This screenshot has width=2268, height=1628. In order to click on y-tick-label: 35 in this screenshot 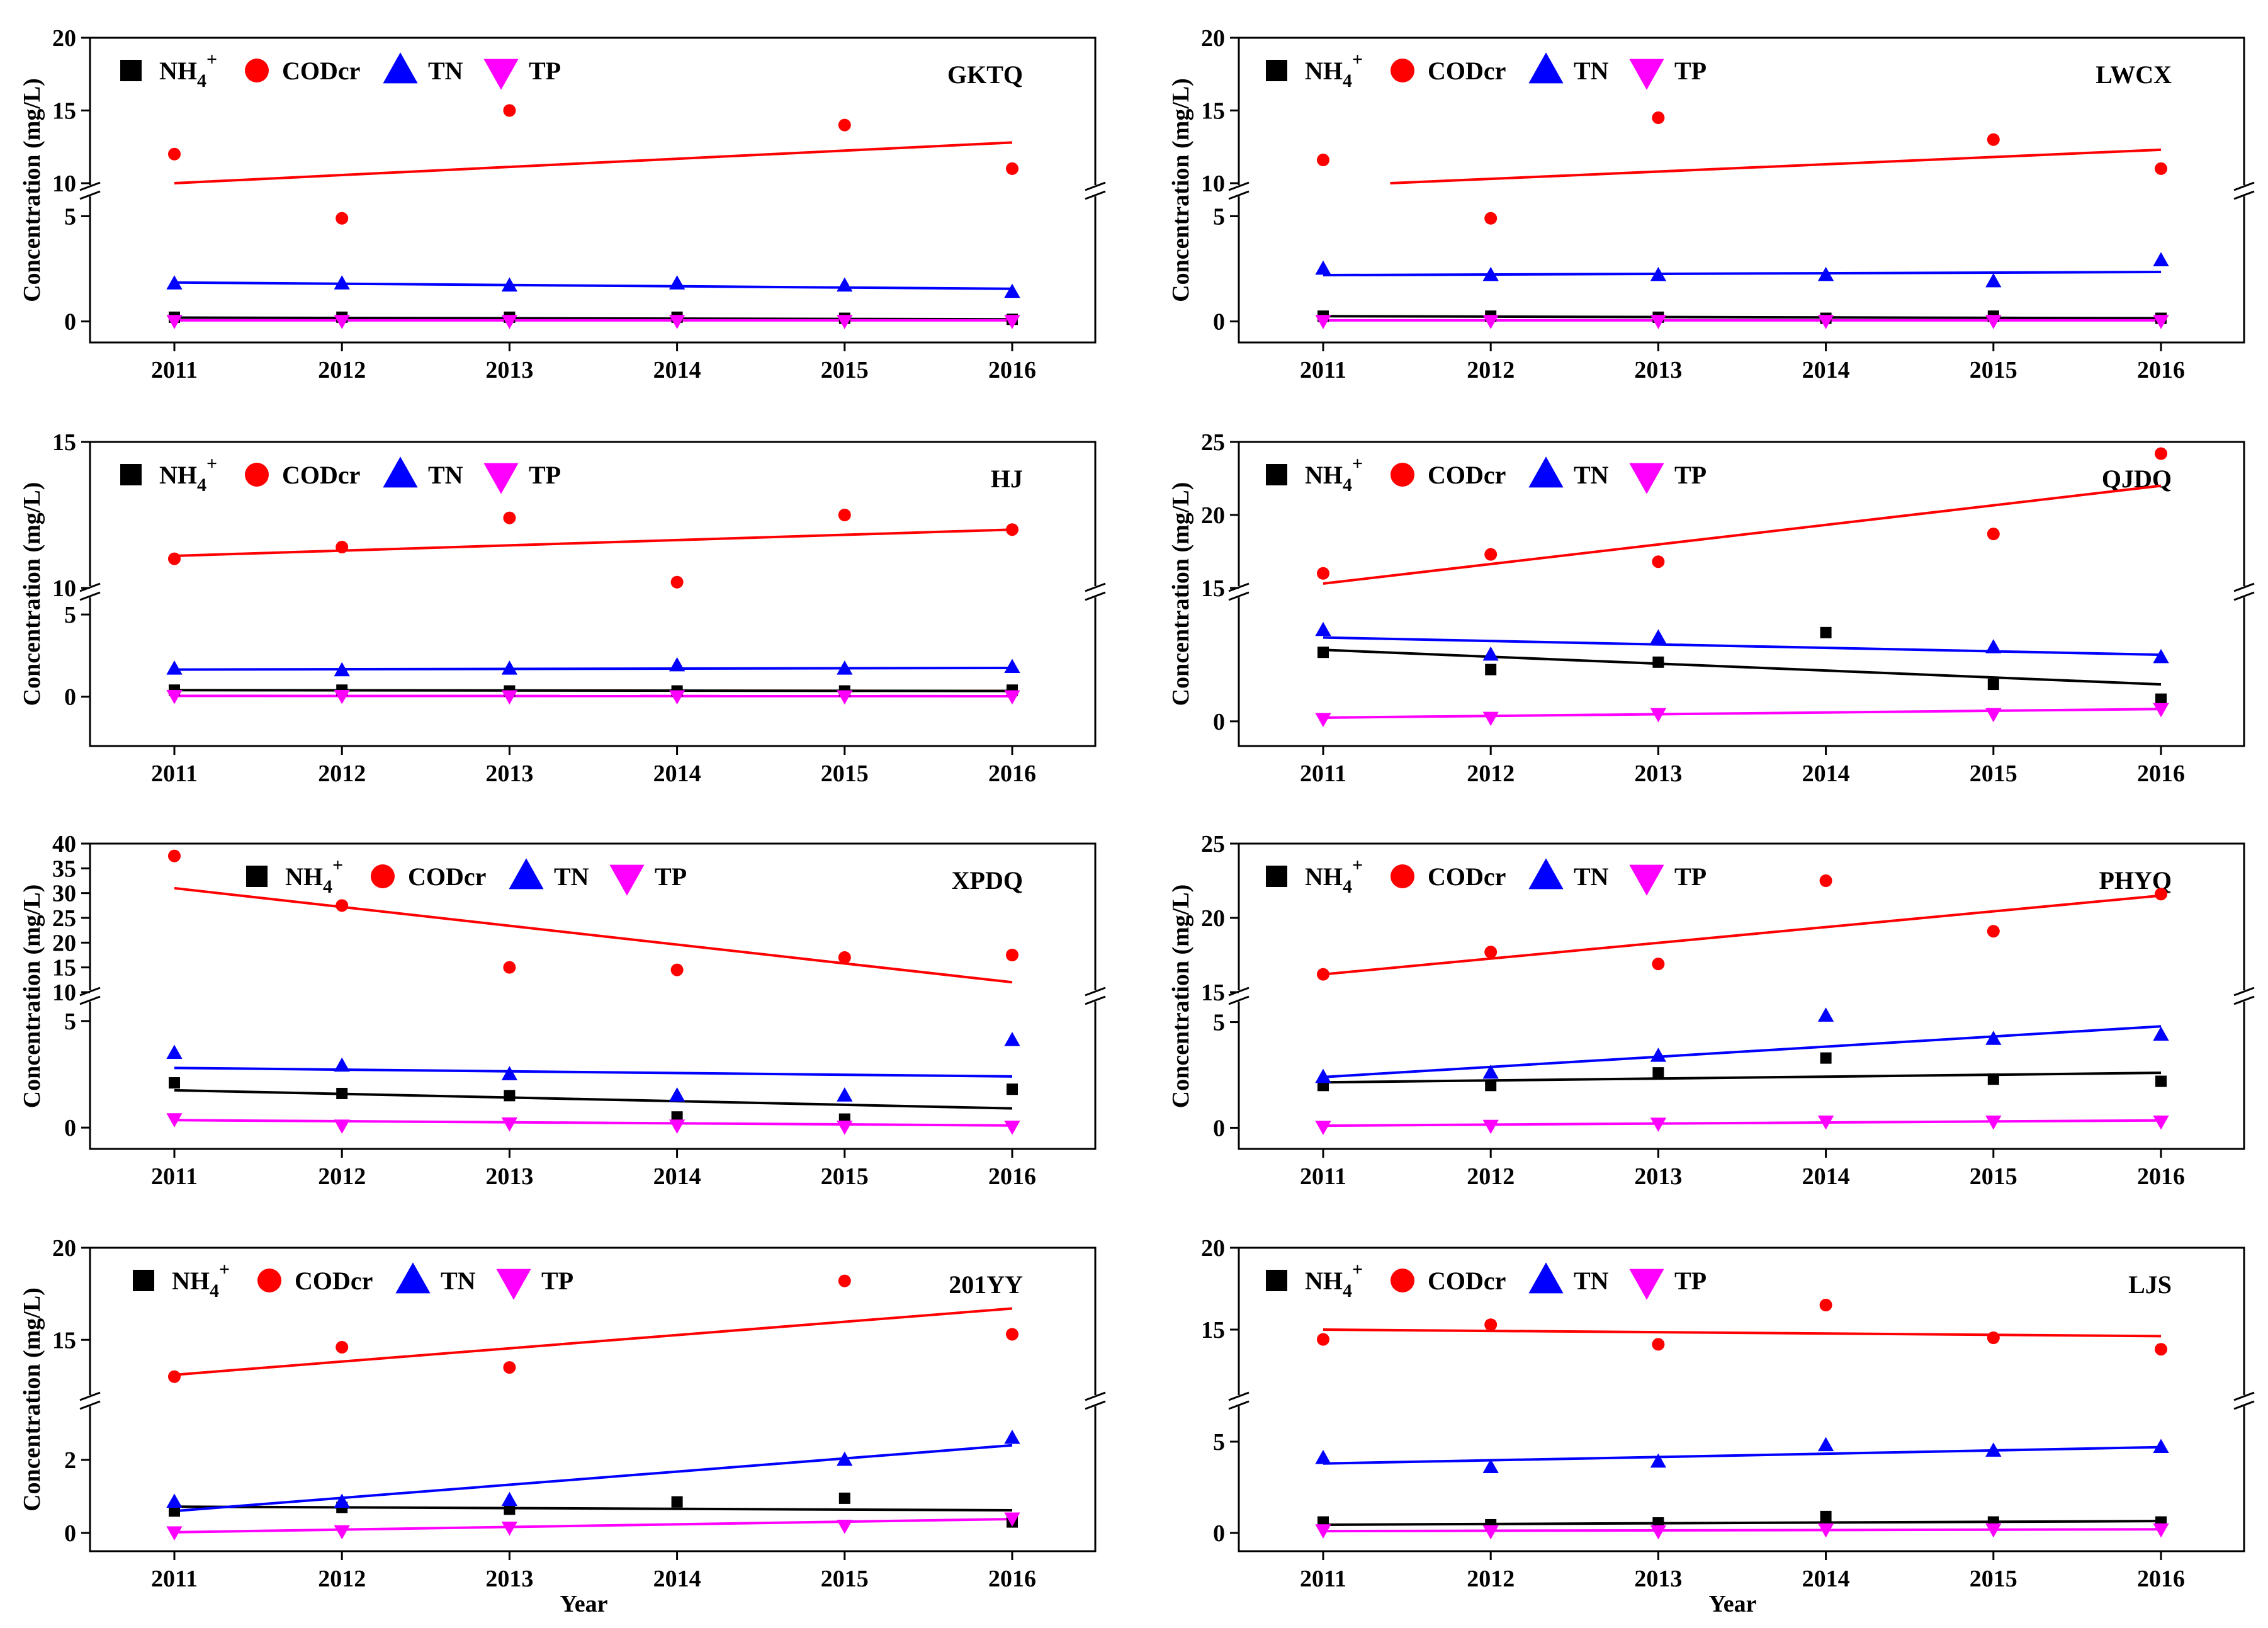, I will do `click(64, 869)`.